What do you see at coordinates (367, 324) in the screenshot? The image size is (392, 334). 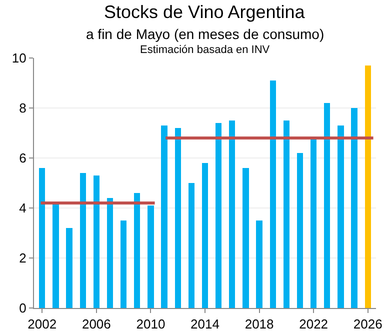 I see `x-tick-label: 2026` at bounding box center [367, 324].